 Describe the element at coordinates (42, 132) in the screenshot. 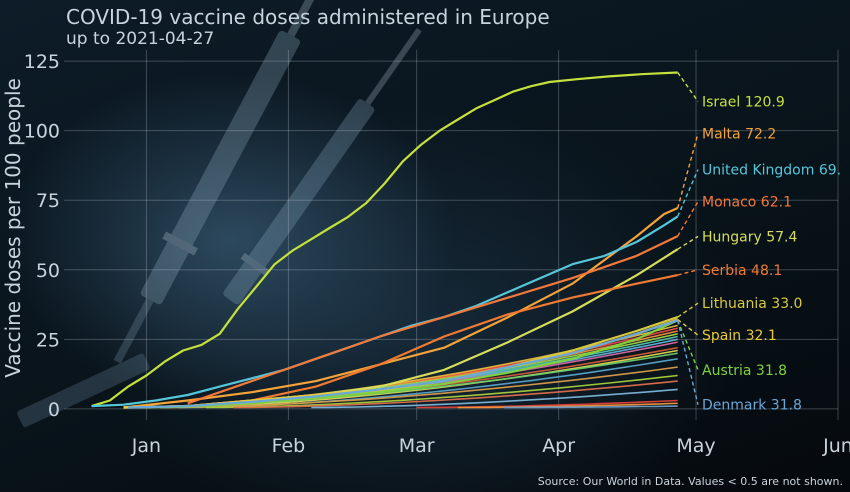

I see `y-tick-label: 100` at that location.